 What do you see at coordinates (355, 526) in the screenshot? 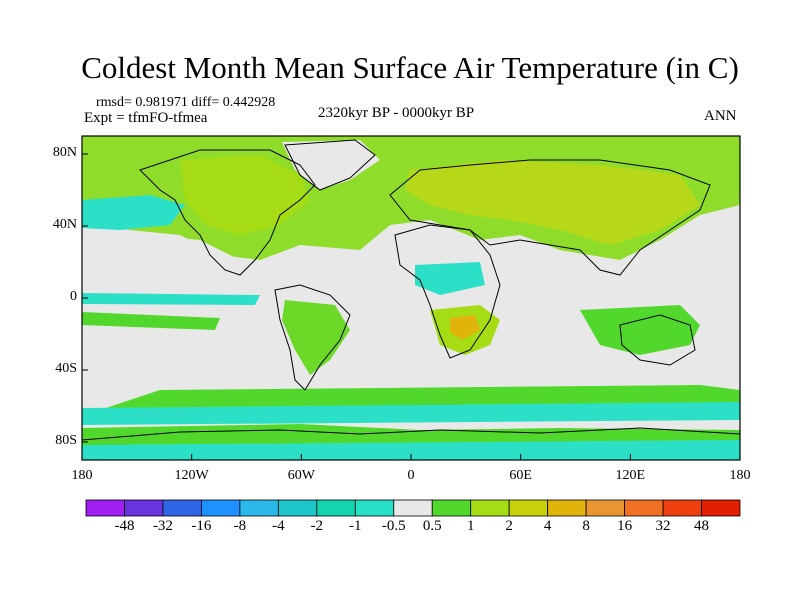
I see `colorbar-label: -1` at bounding box center [355, 526].